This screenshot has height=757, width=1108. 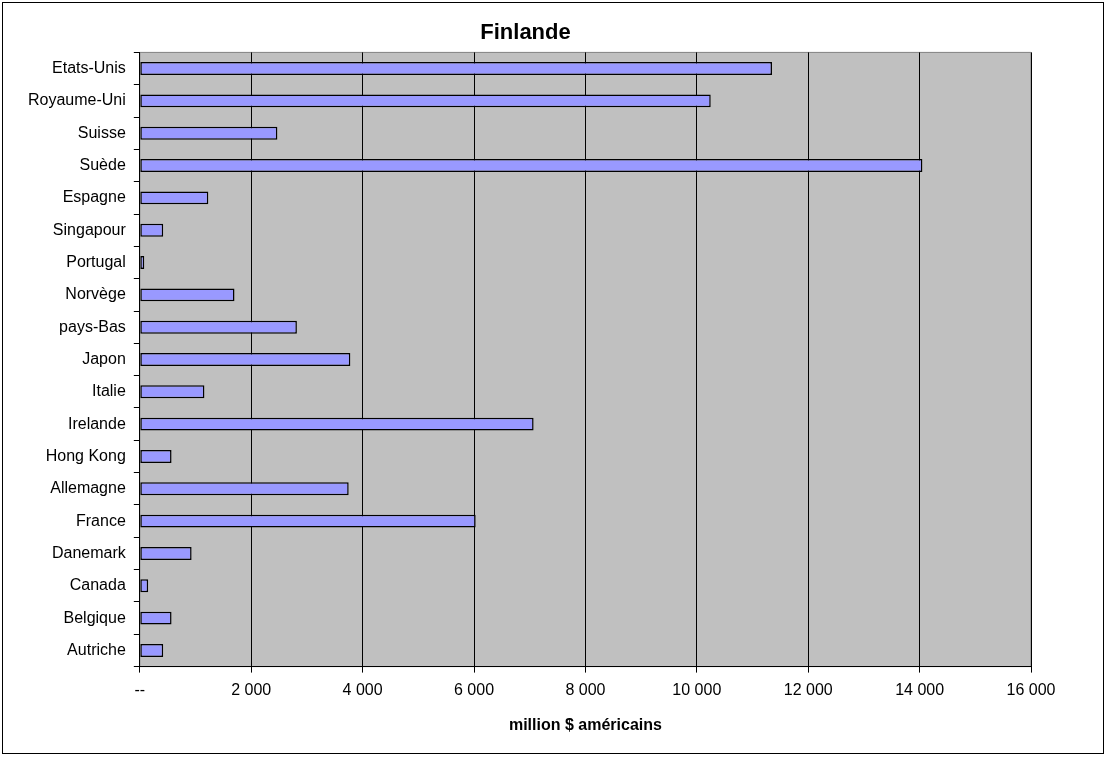 I want to click on x-tick-label: 16 000, so click(x=1031, y=689).